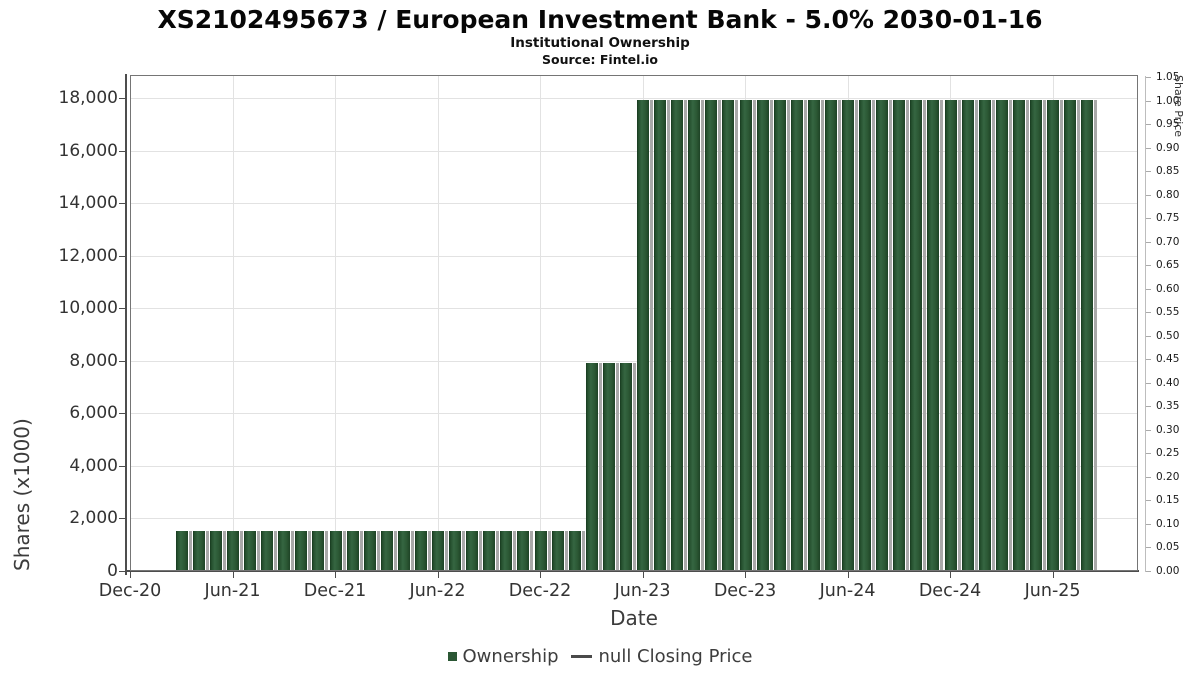 This screenshot has height=675, width=1200. I want to click on legend: Ownership null Closing Price, so click(600, 656).